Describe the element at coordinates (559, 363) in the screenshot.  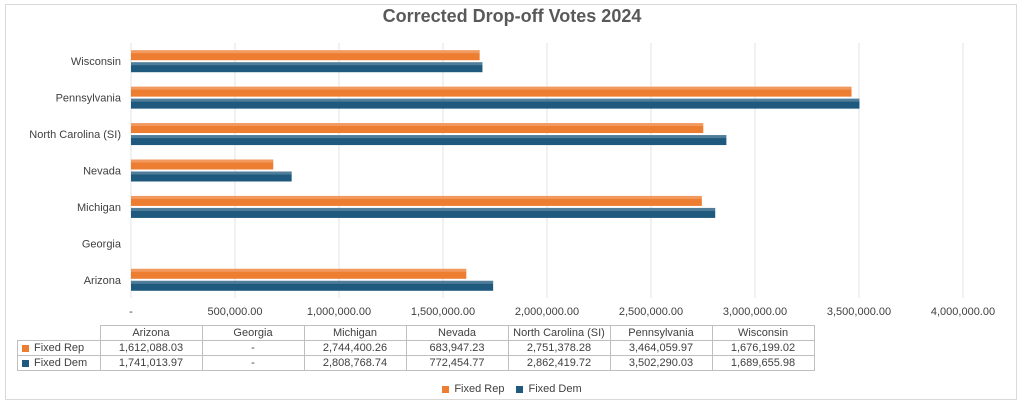
I see `data-table-cell: 2,862,419.72` at that location.